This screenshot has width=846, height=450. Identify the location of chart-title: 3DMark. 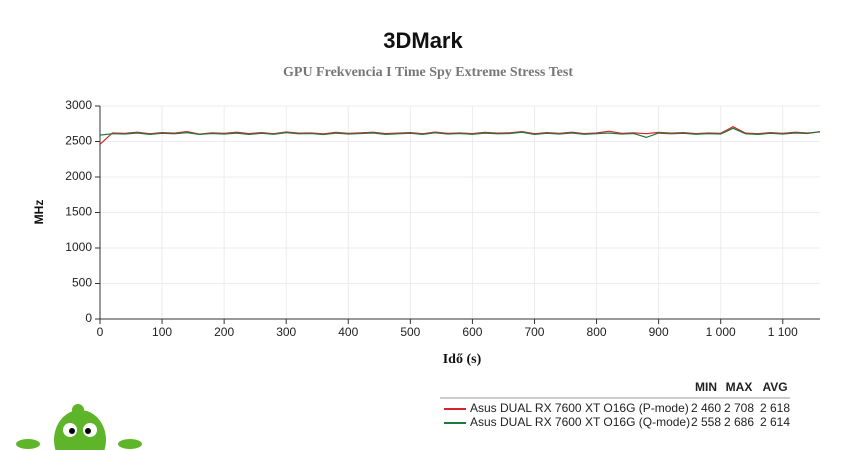
(423, 40).